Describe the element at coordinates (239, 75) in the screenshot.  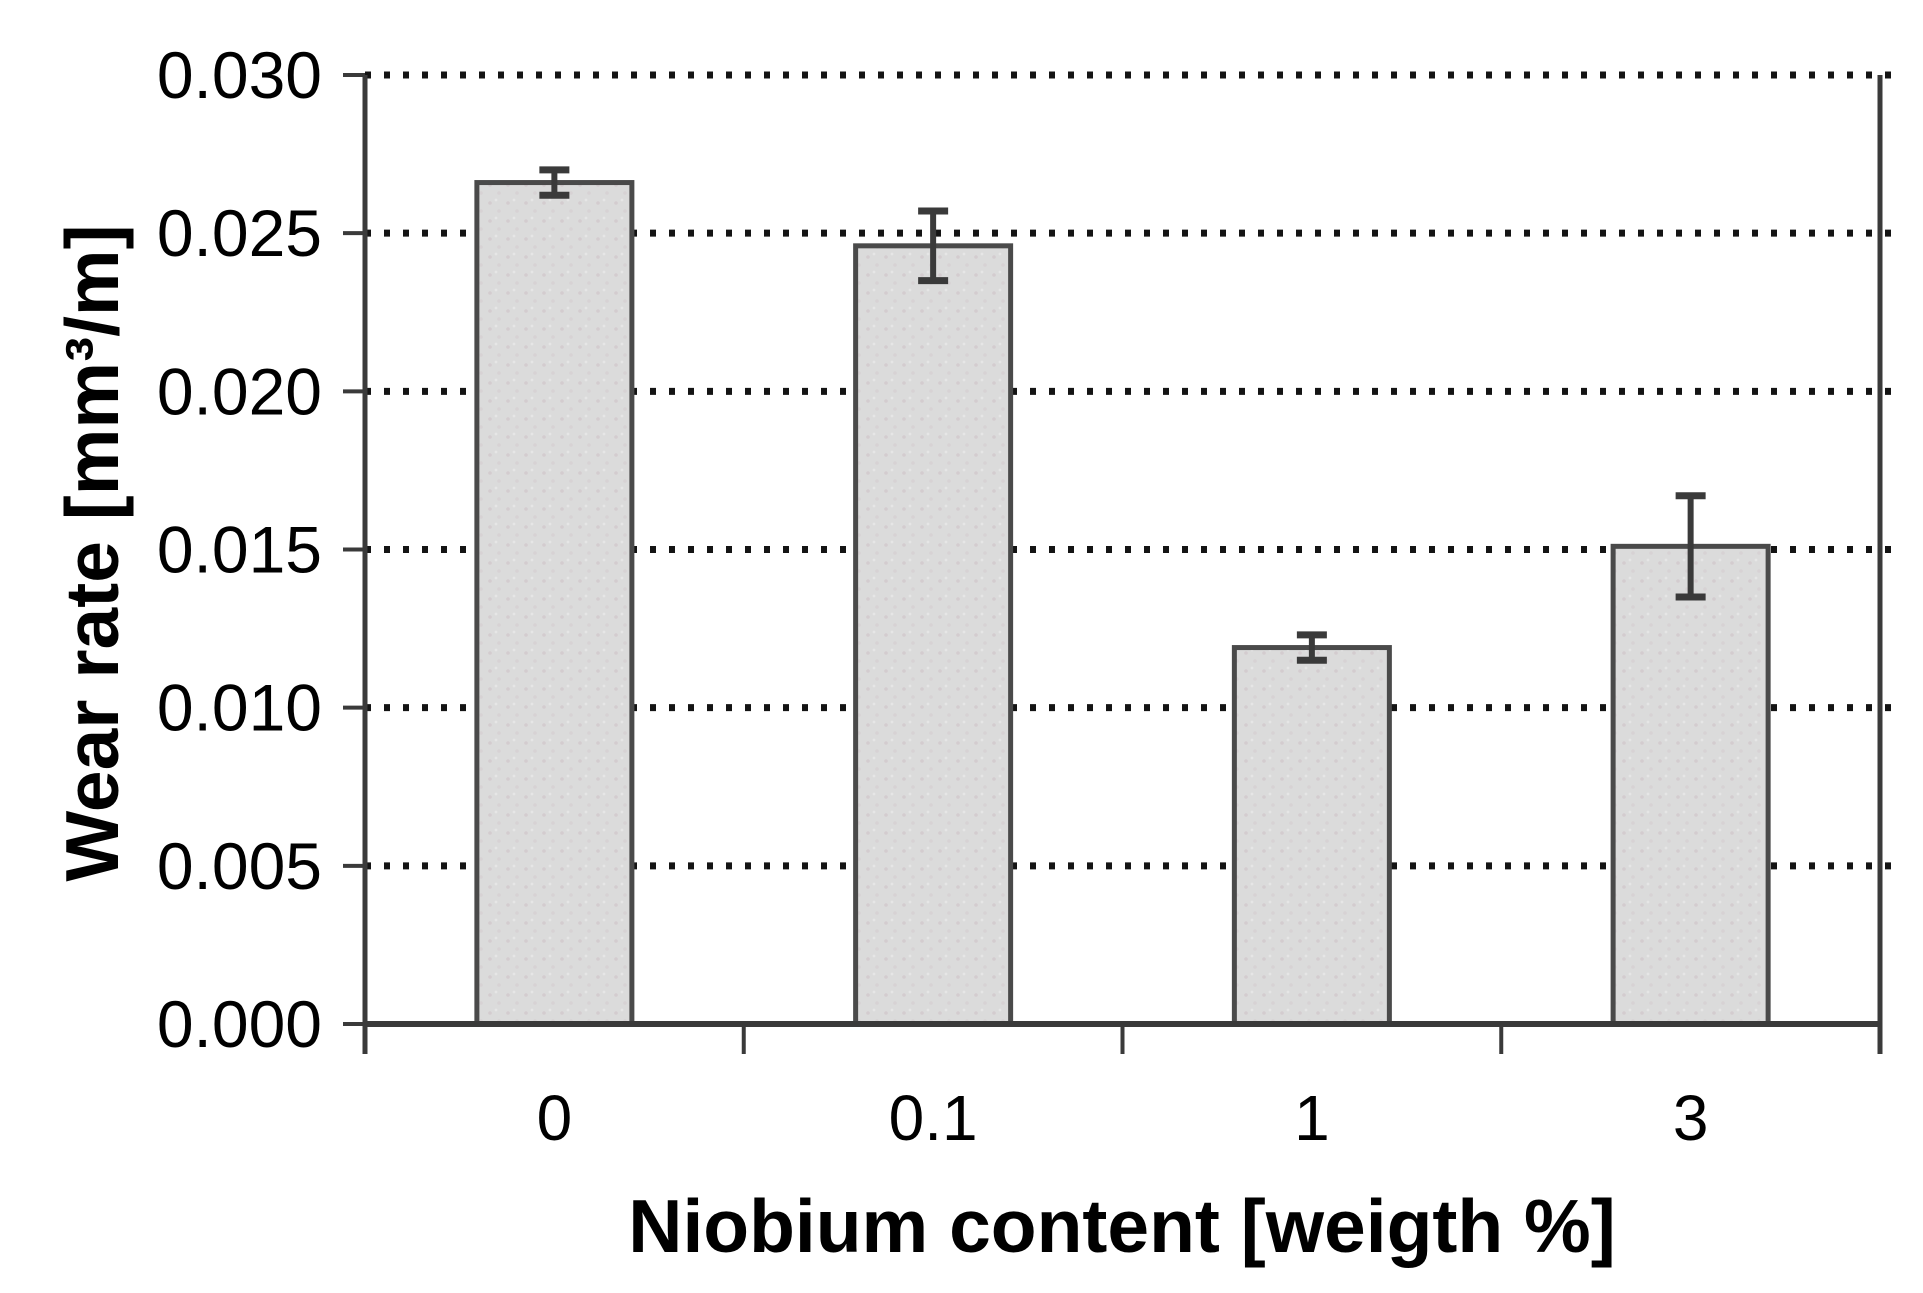
I see `y-tick-label: 0.030` at that location.